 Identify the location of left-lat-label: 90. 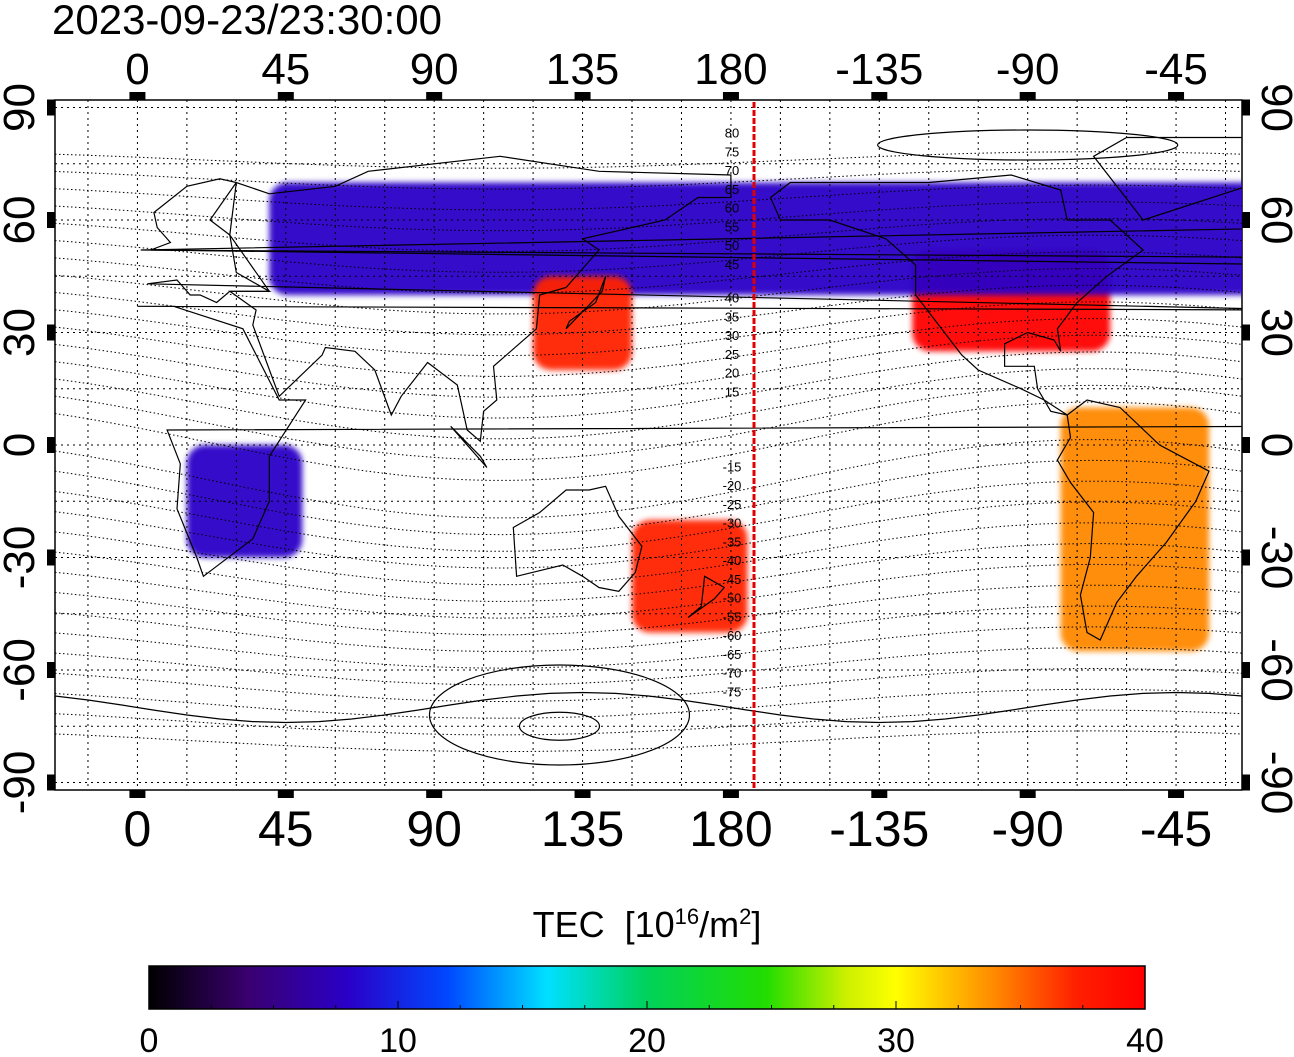
(22, 107).